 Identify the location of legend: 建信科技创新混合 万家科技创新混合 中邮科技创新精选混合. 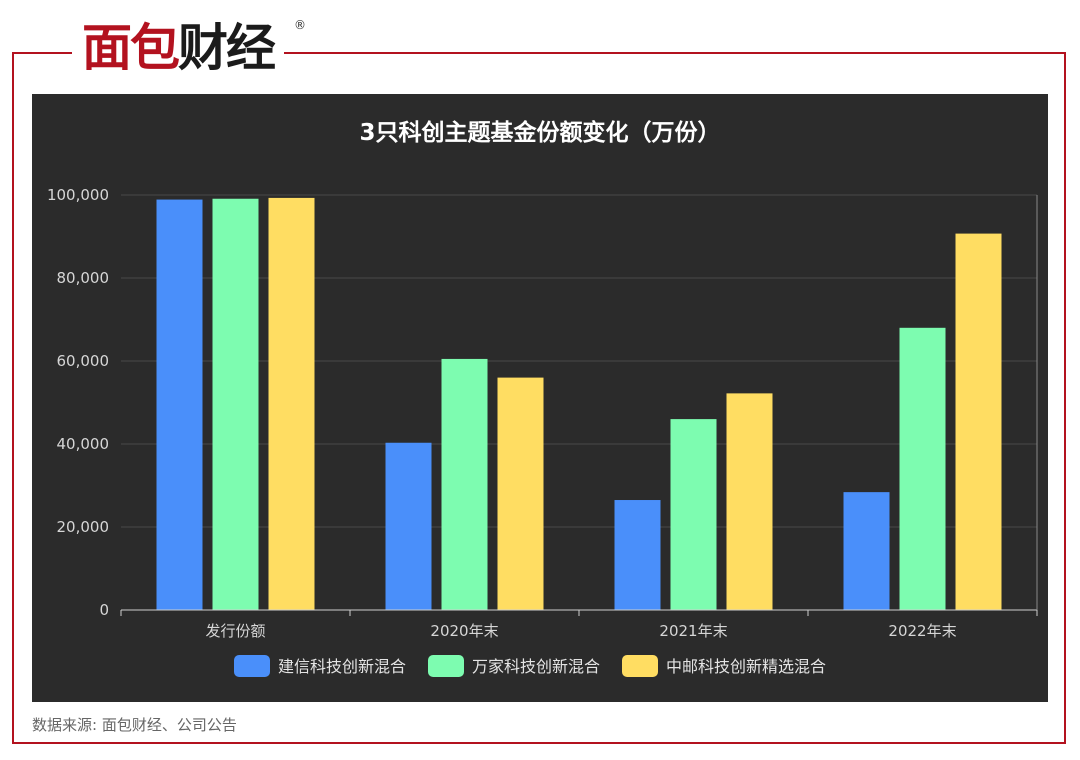
(530, 666).